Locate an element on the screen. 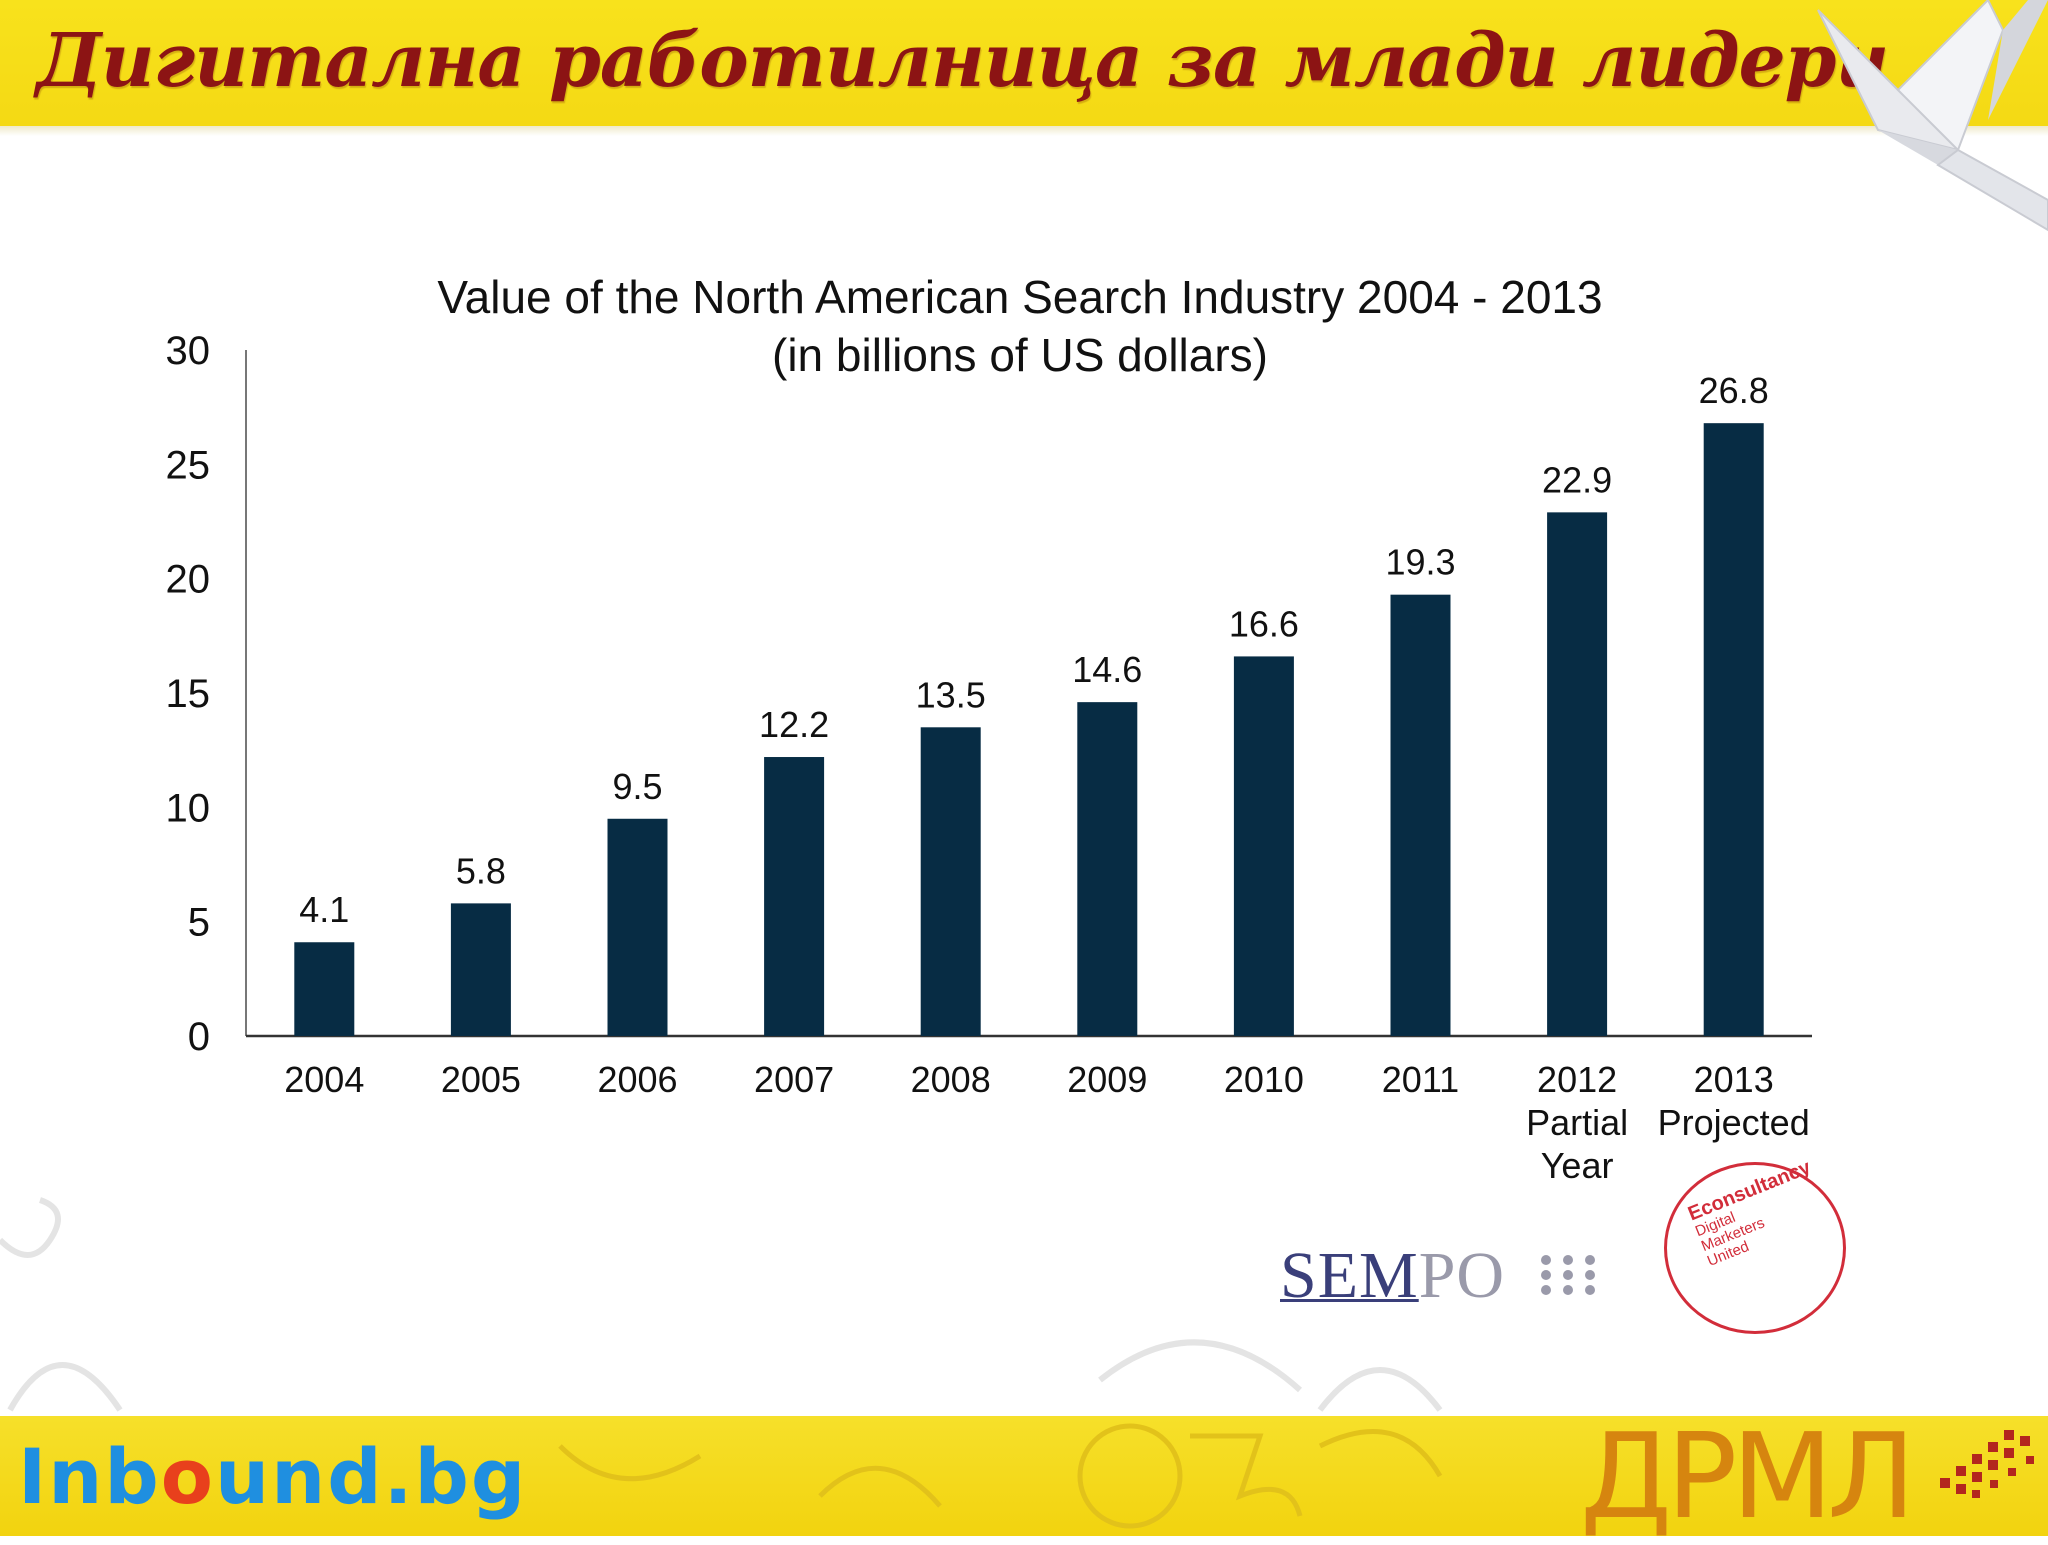 The image size is (2048, 1545). x-tick-label-2012: 2012 is located at coordinates (1577, 1079).